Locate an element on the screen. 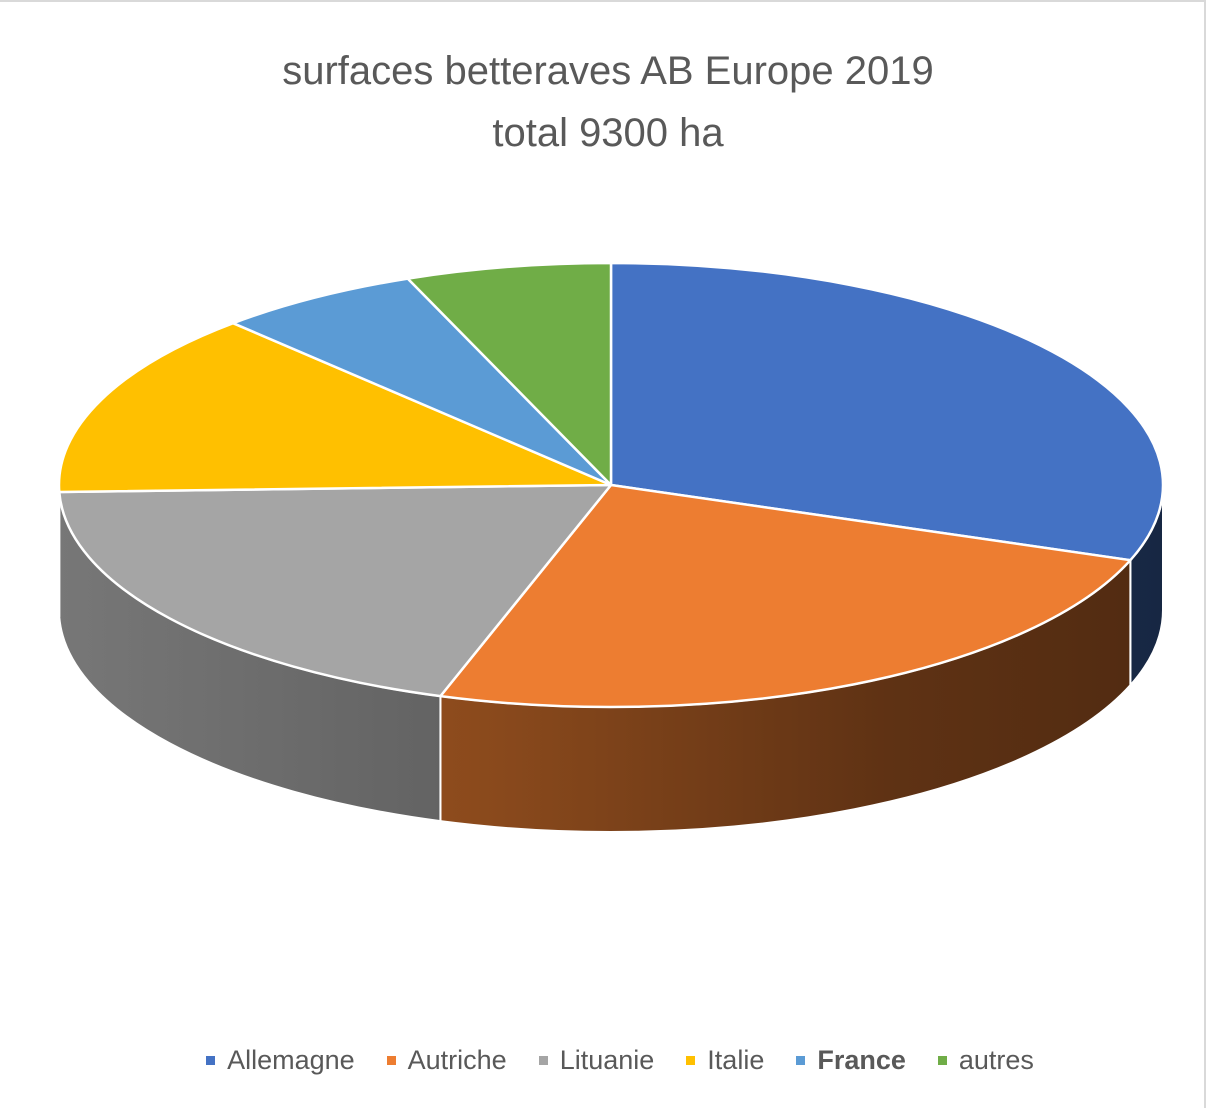 The height and width of the screenshot is (1110, 1206). legend-item-autres: autres is located at coordinates (986, 1060).